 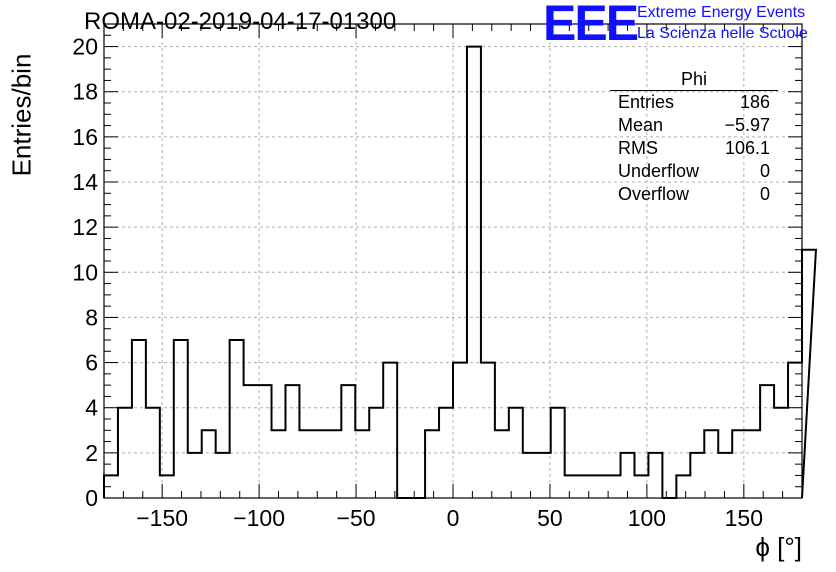 I want to click on y-tick-label: 16, so click(x=85, y=137).